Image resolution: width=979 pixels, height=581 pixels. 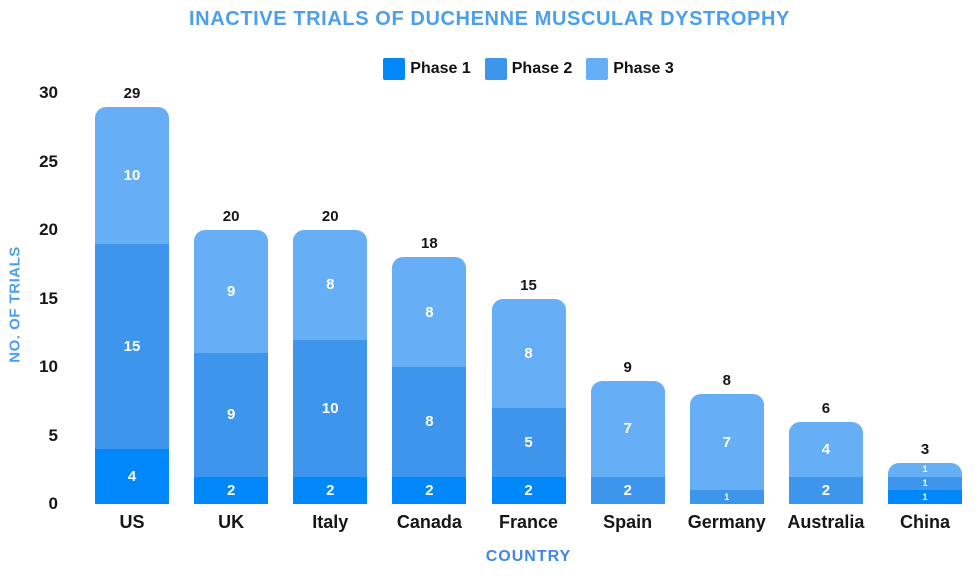 What do you see at coordinates (29, 290) in the screenshot?
I see `y-axis-ticks: 0 5 10 15 20 25 30` at bounding box center [29, 290].